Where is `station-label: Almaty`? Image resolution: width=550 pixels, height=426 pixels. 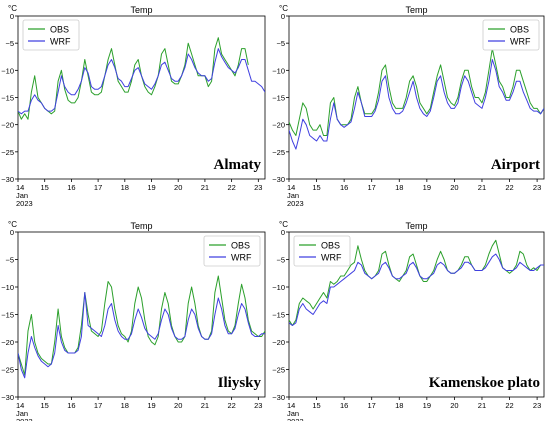 station-label: Almaty is located at coordinates (238, 165).